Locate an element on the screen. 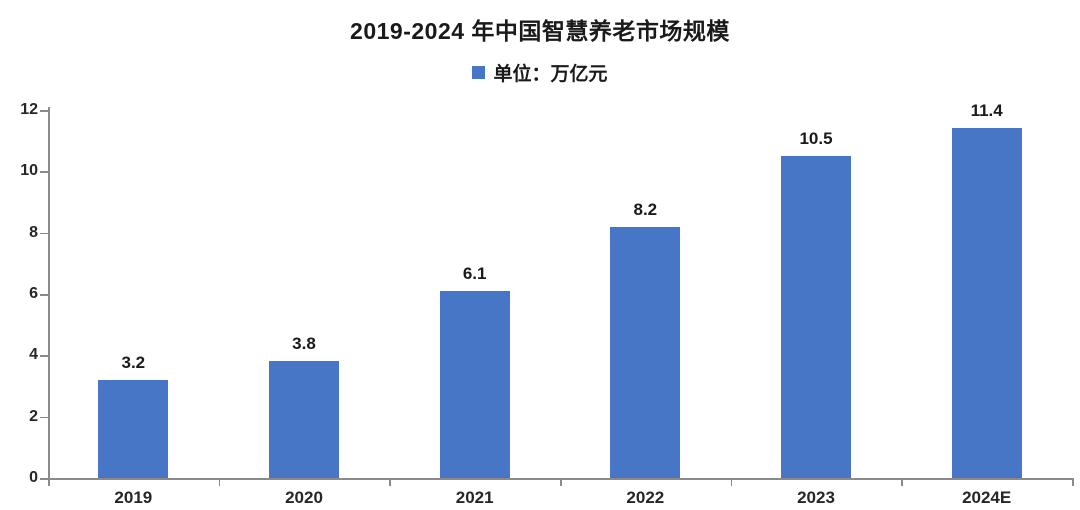  x-axis-category-label: 2022 is located at coordinates (645, 497).